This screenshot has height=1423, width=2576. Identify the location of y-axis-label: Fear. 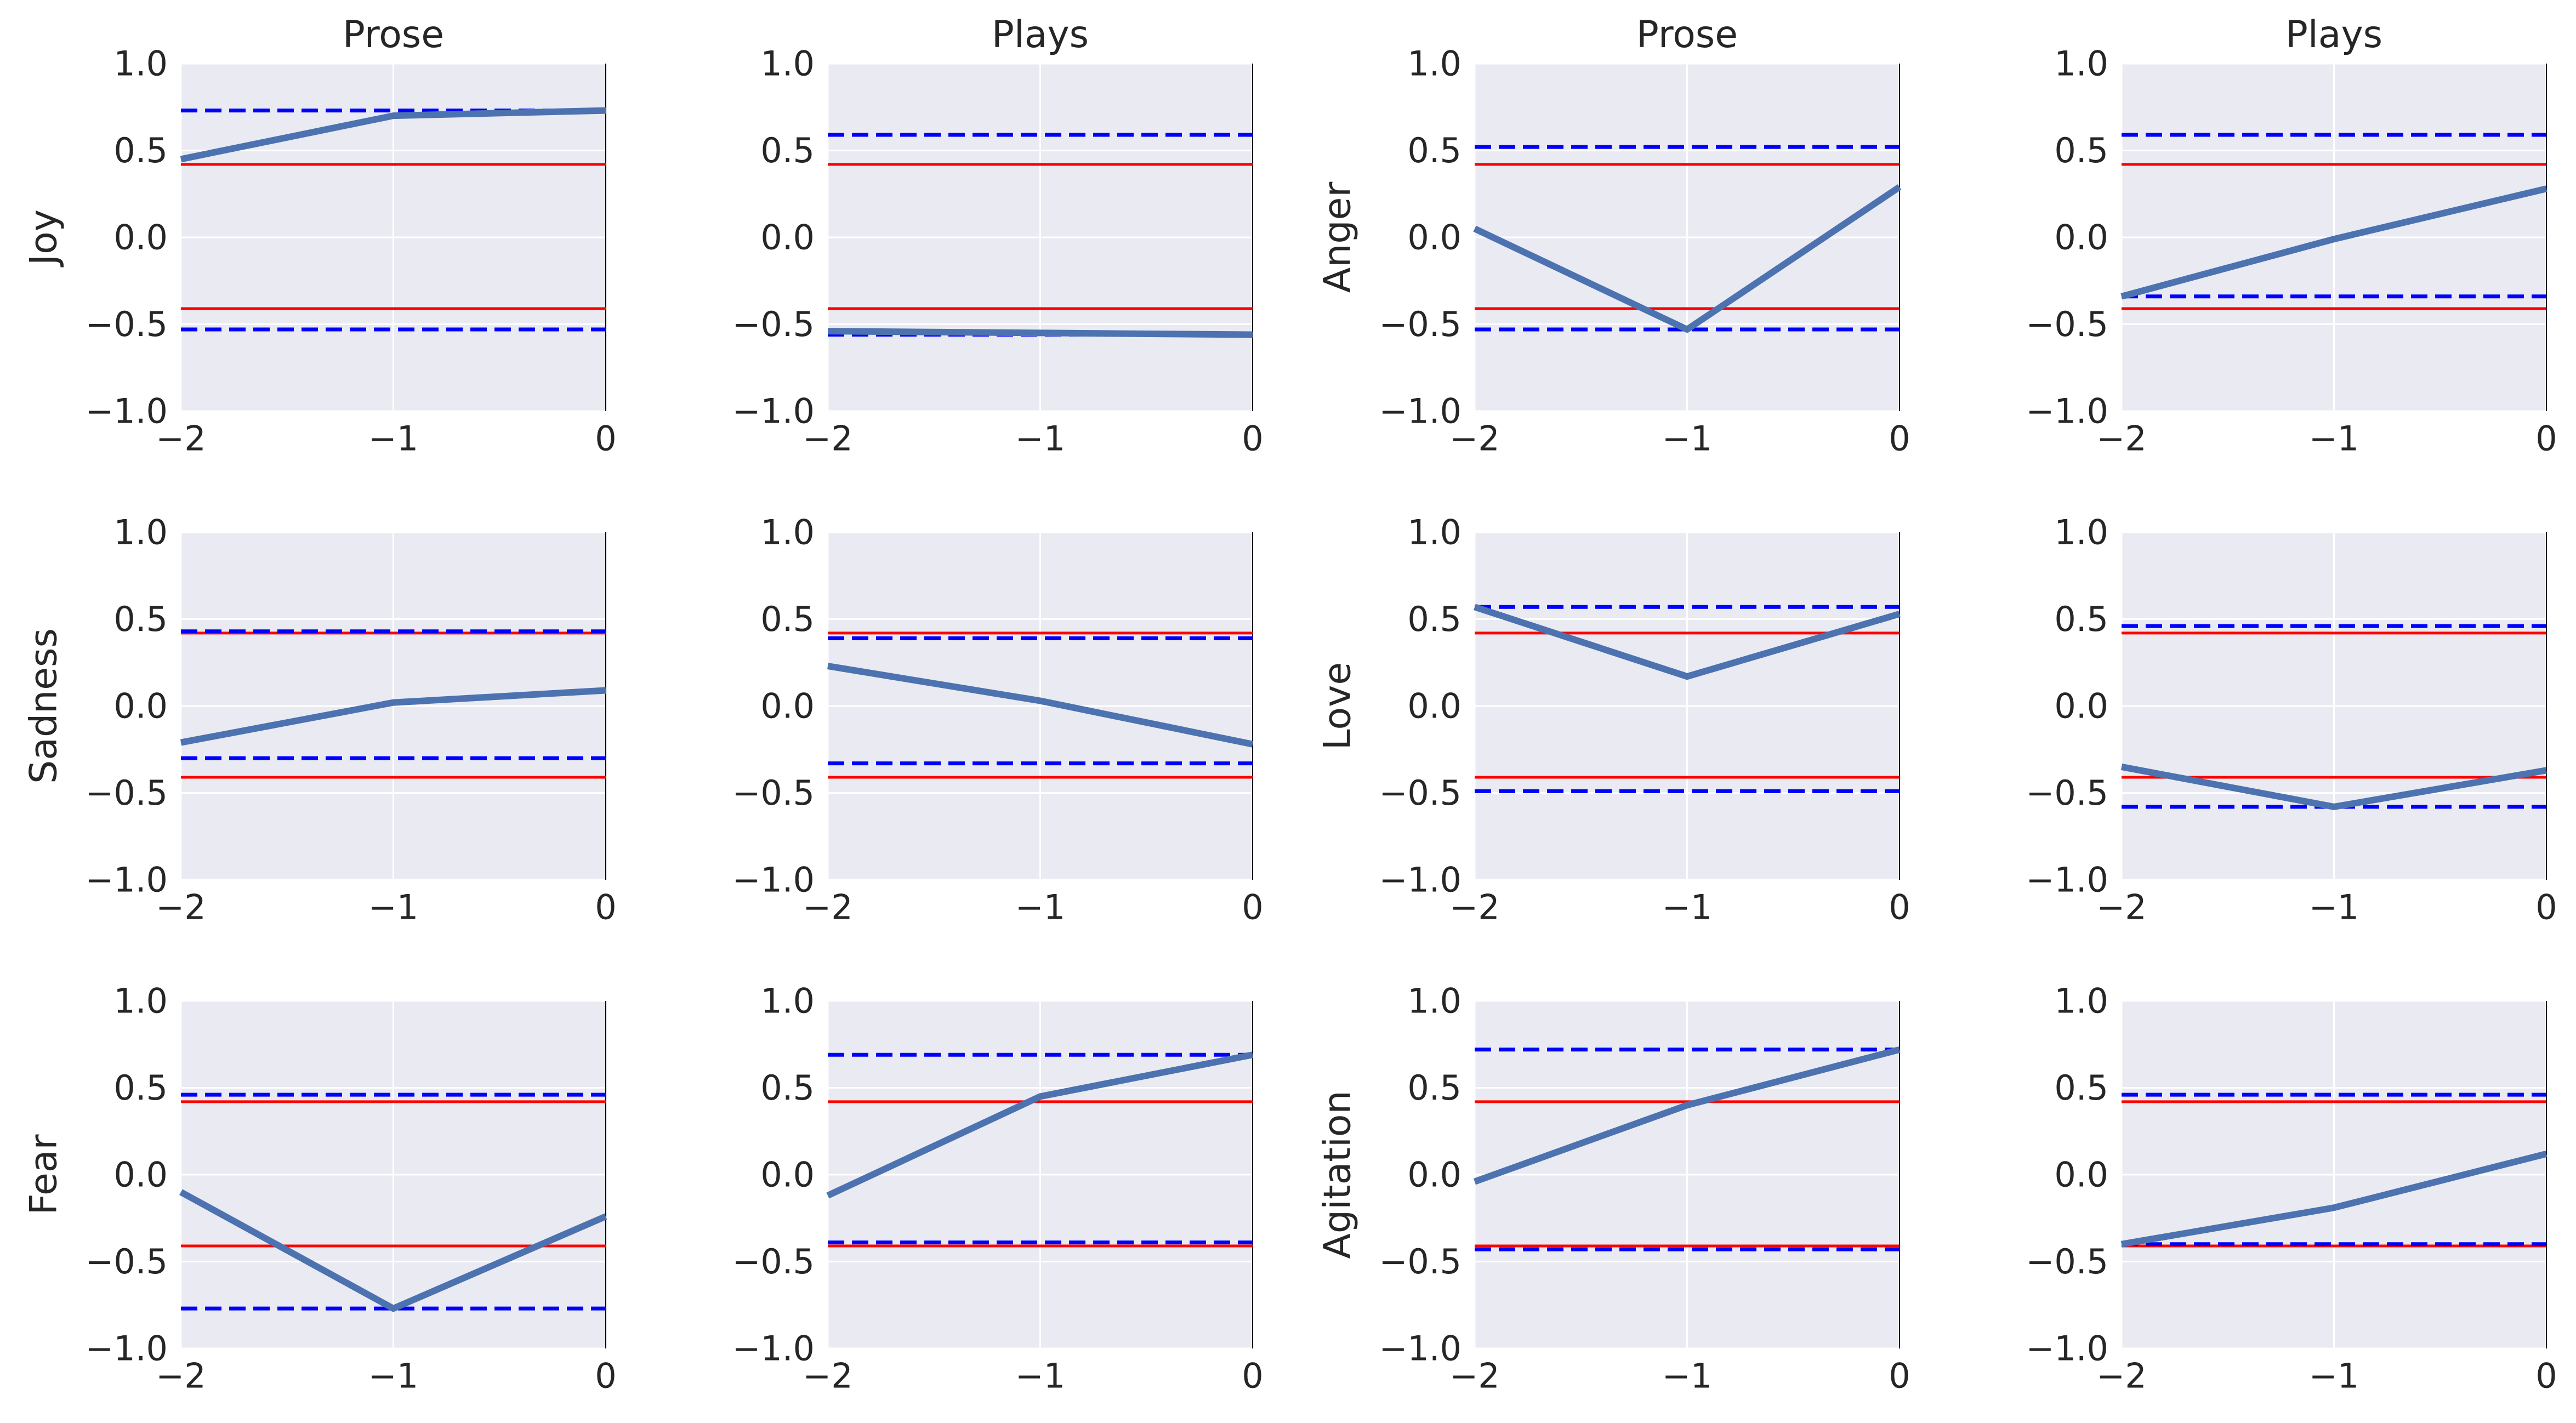
(44, 1175).